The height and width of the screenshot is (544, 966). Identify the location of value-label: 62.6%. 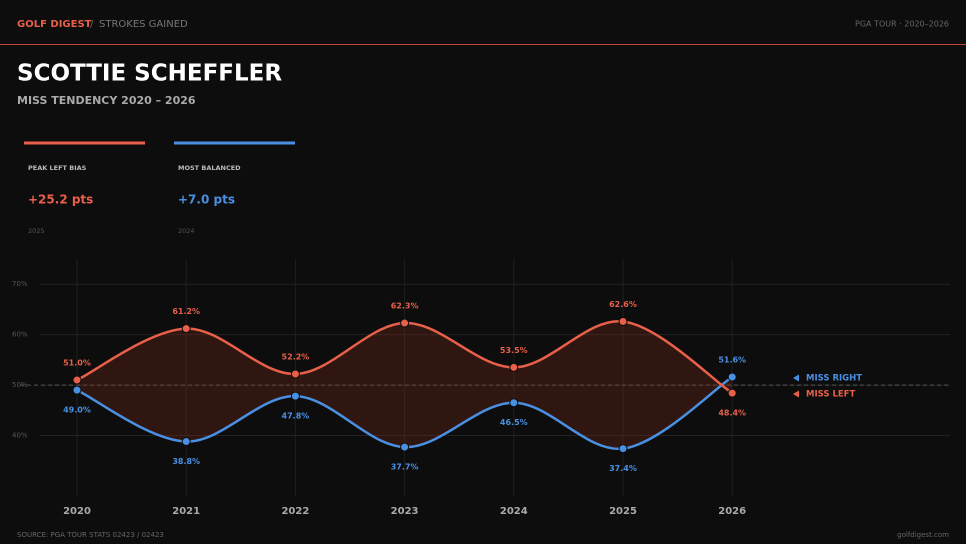
(623, 304).